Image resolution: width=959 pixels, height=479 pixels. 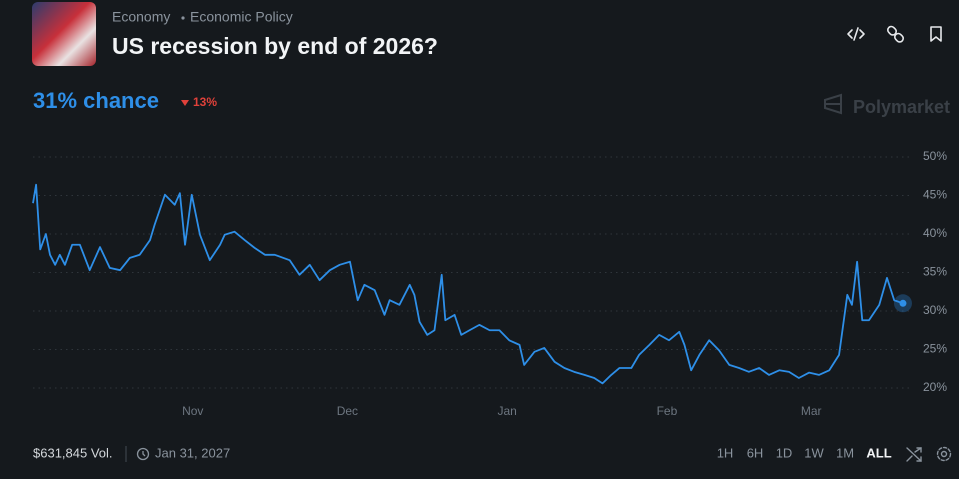 What do you see at coordinates (73, 452) in the screenshot?
I see `volume: $631,845 Vol.` at bounding box center [73, 452].